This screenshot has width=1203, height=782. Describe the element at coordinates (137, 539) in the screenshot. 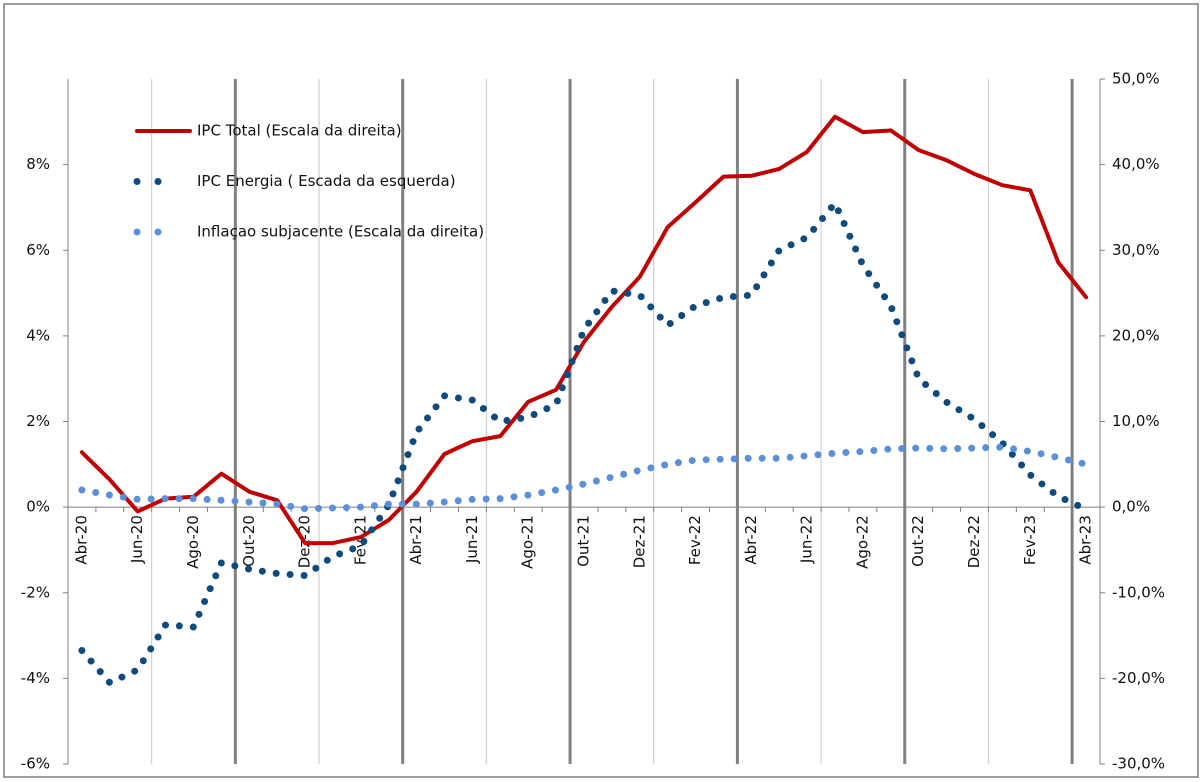

I see `x-tick-label: Jun-20` at that location.